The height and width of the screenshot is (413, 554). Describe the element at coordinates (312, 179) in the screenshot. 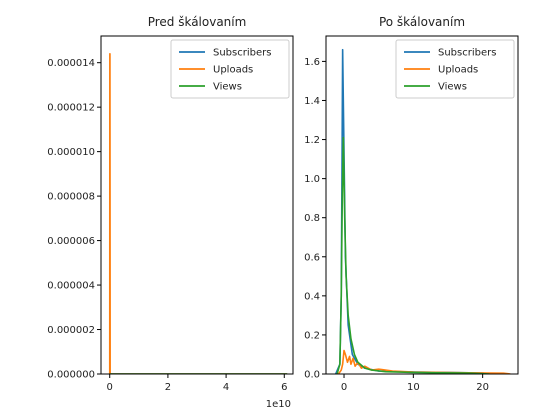

I see `y-tick-label: 1.0` at that location.